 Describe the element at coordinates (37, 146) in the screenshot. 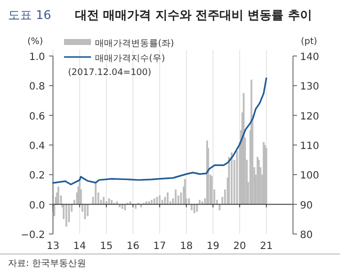

I see `y-tick-label: 0.4` at that location.